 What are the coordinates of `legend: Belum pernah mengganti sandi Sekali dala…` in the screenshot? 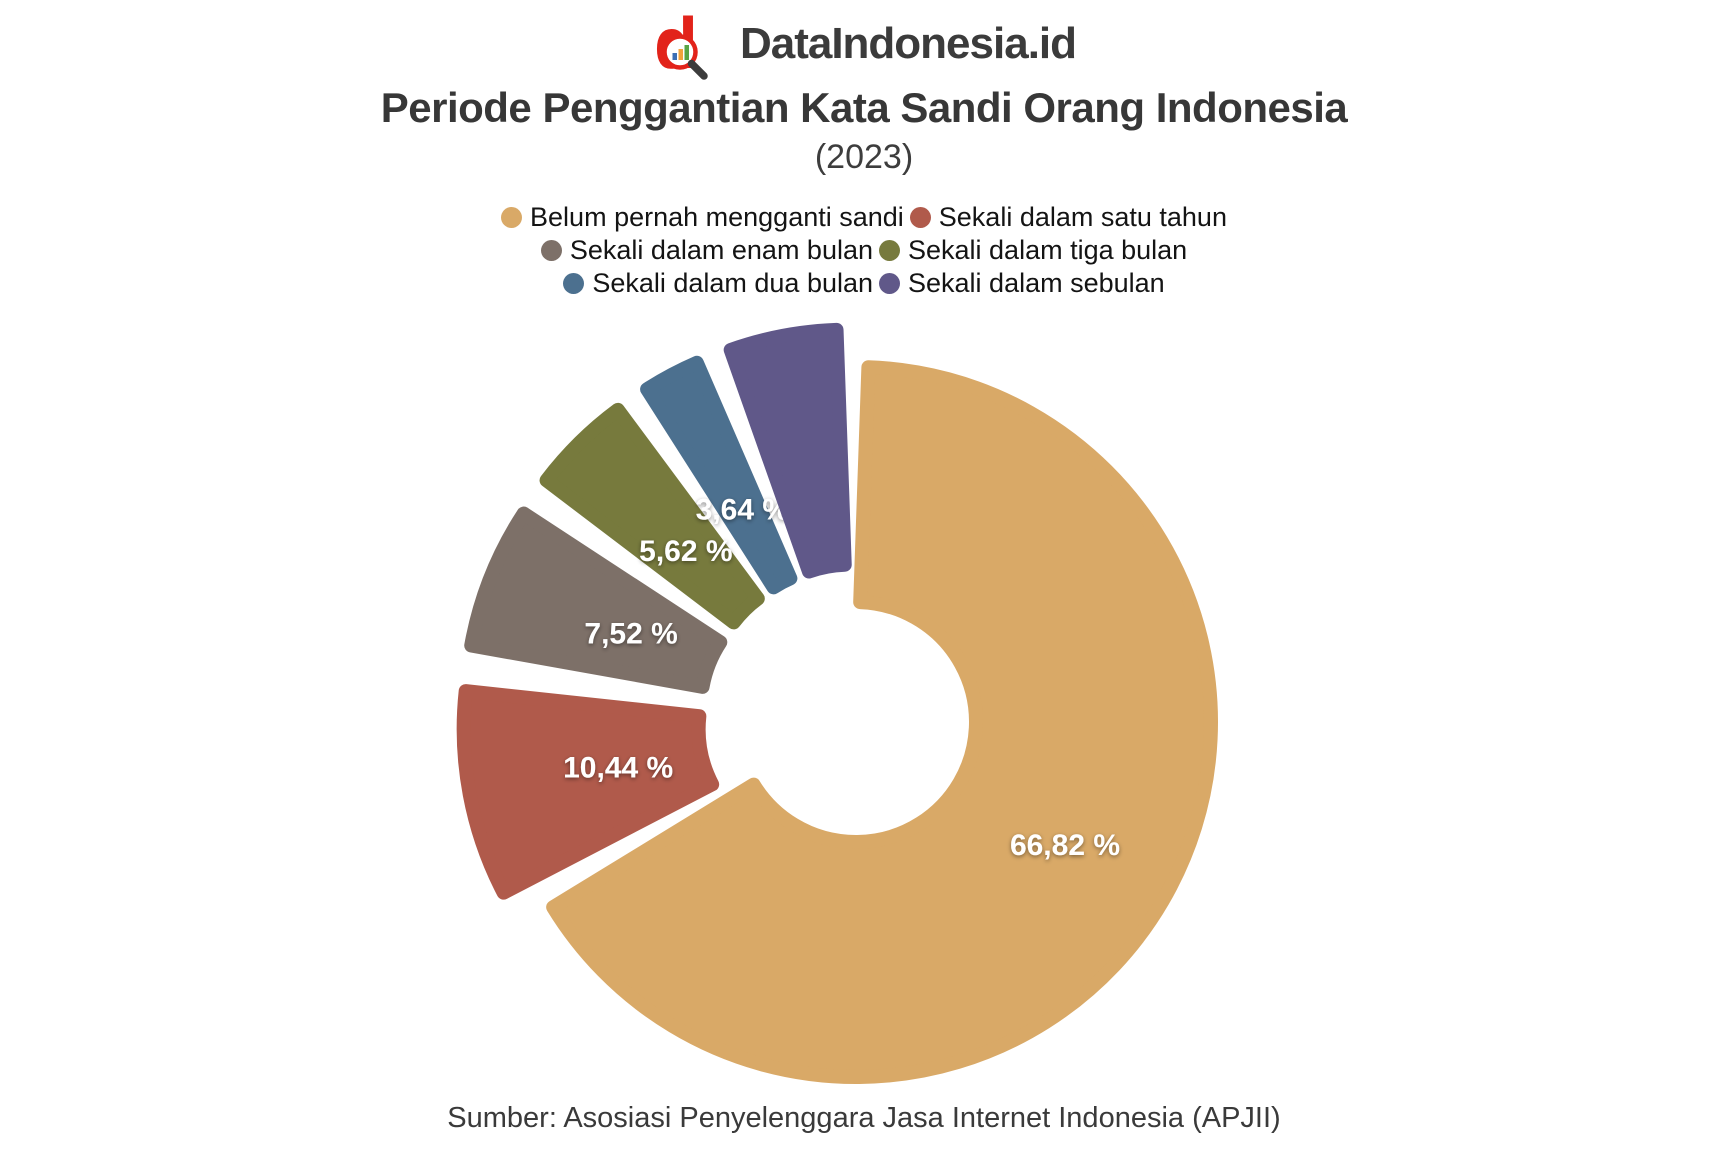 It's located at (864, 250).